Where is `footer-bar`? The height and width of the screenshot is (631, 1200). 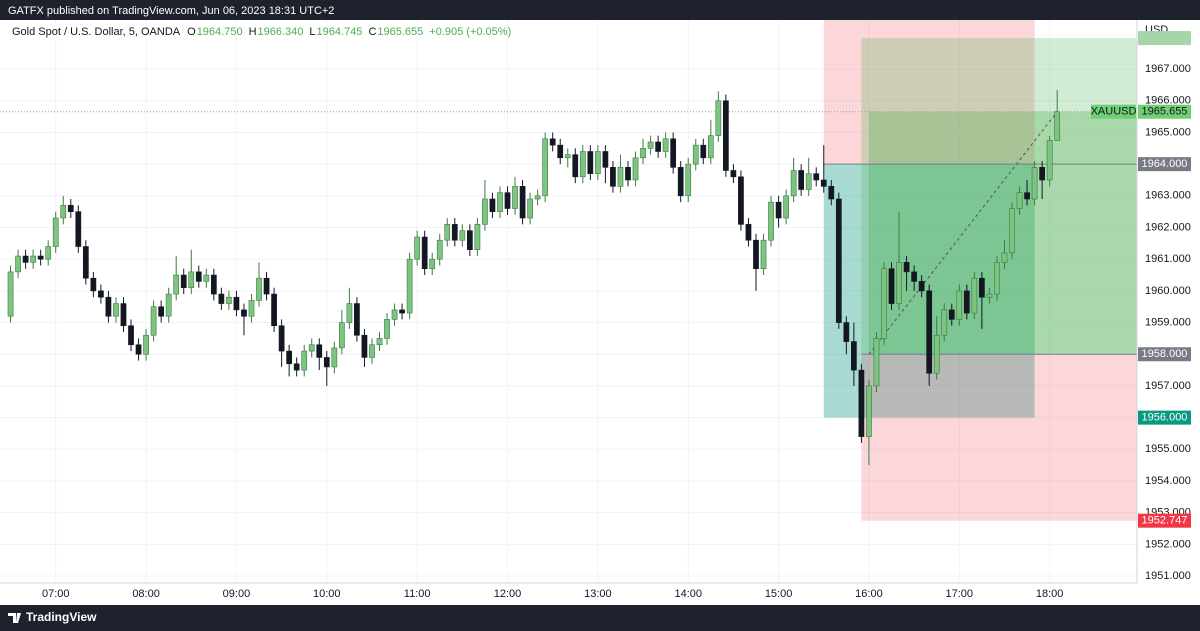
footer-bar is located at coordinates (600, 618).